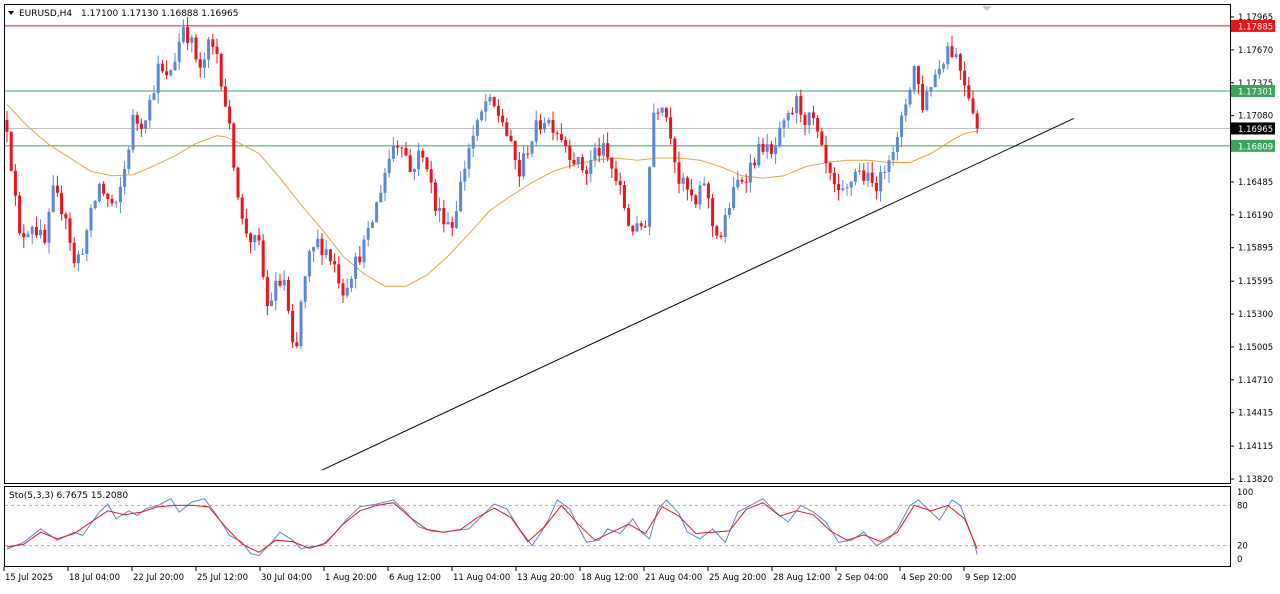 This screenshot has height=594, width=1280. What do you see at coordinates (1253, 91) in the screenshot?
I see `price-level-box` at bounding box center [1253, 91].